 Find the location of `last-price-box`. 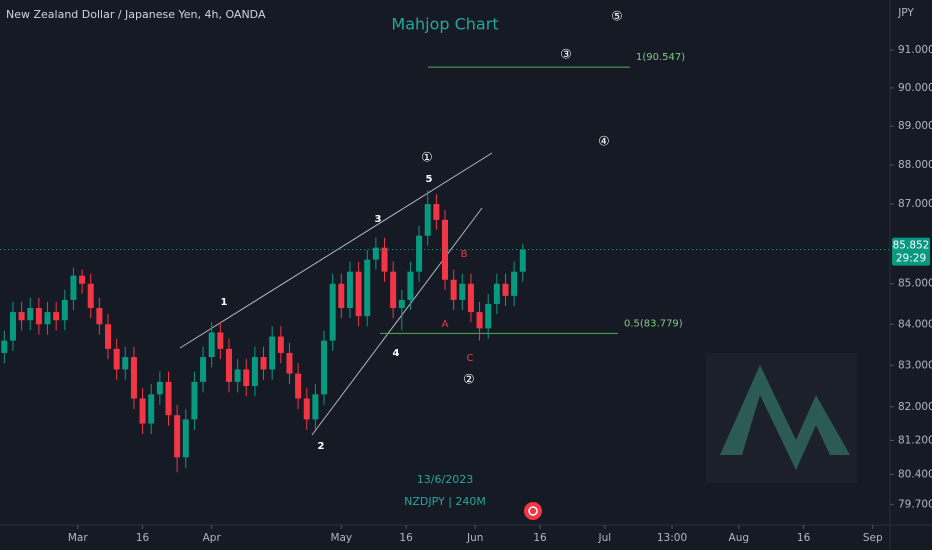

last-price-box is located at coordinates (911, 251).